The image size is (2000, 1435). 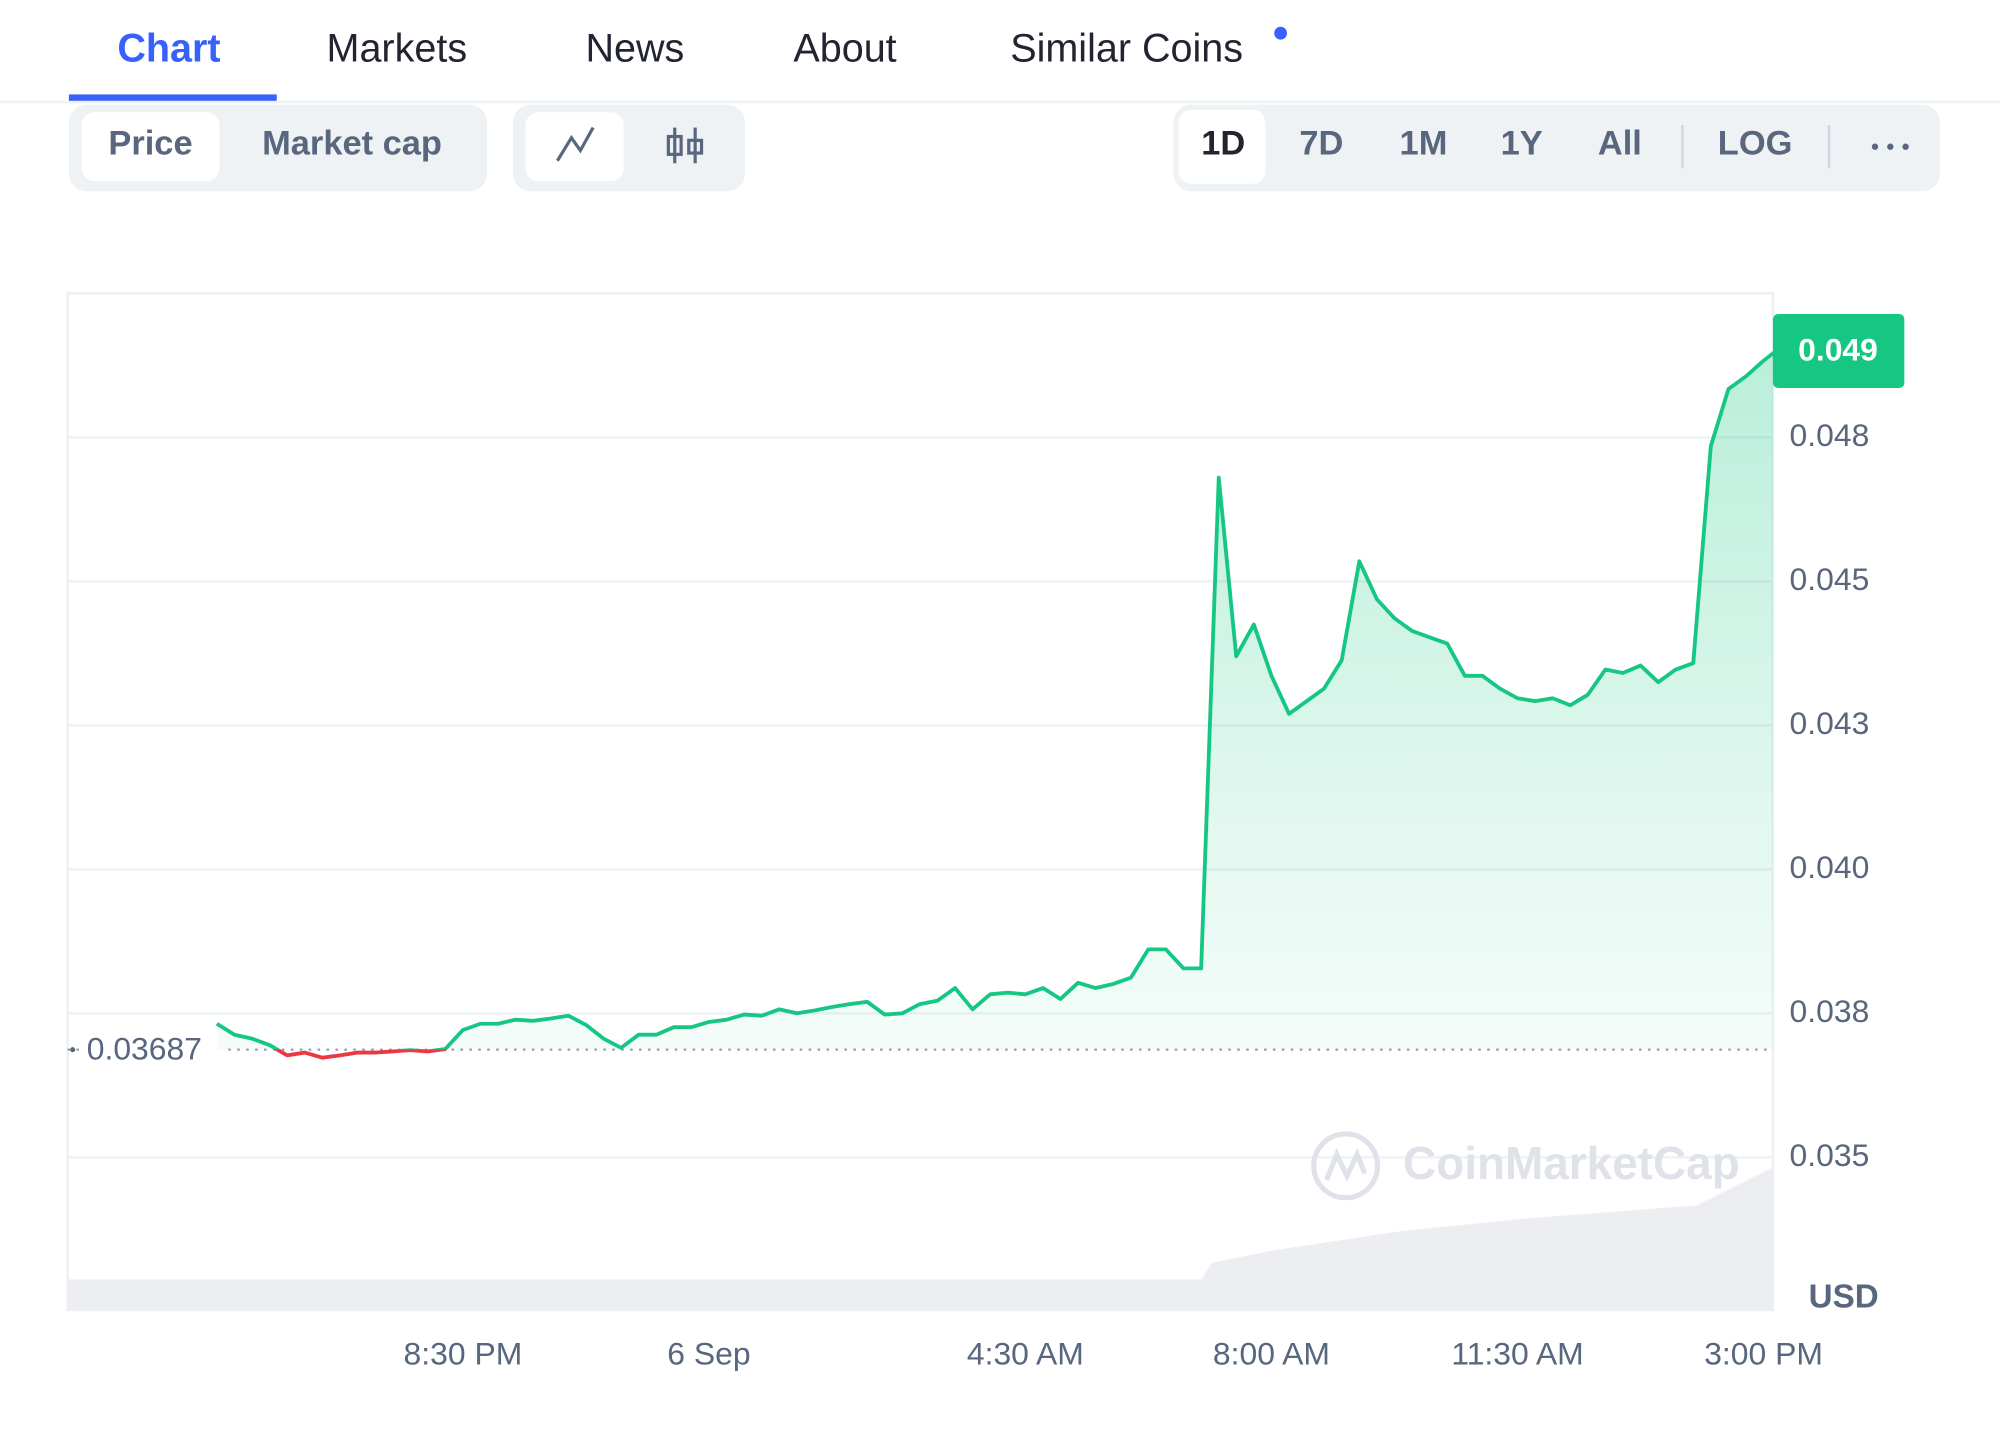 I want to click on range-active, so click(x=1222, y=146).